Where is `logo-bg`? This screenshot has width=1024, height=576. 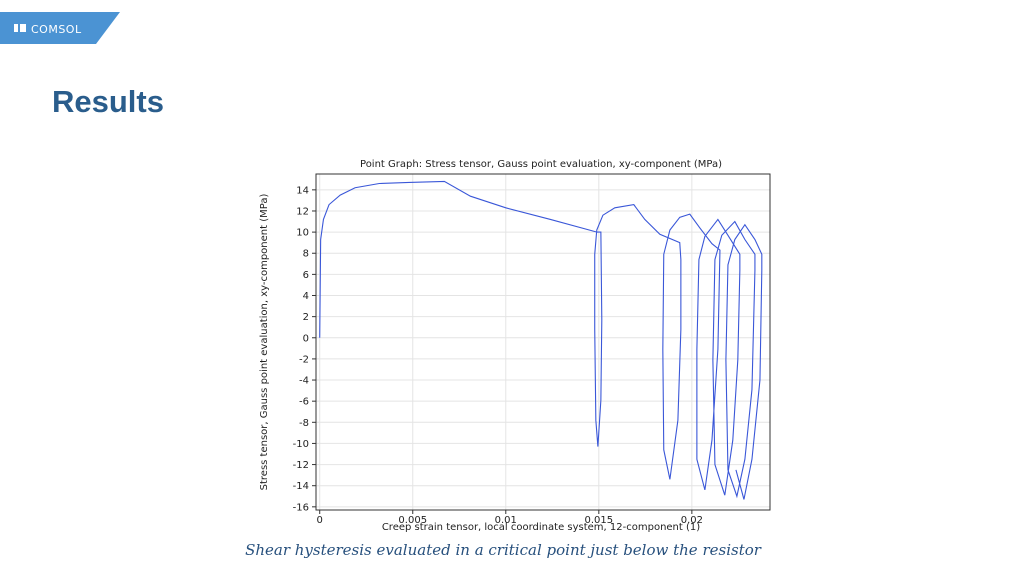 logo-bg is located at coordinates (60, 28).